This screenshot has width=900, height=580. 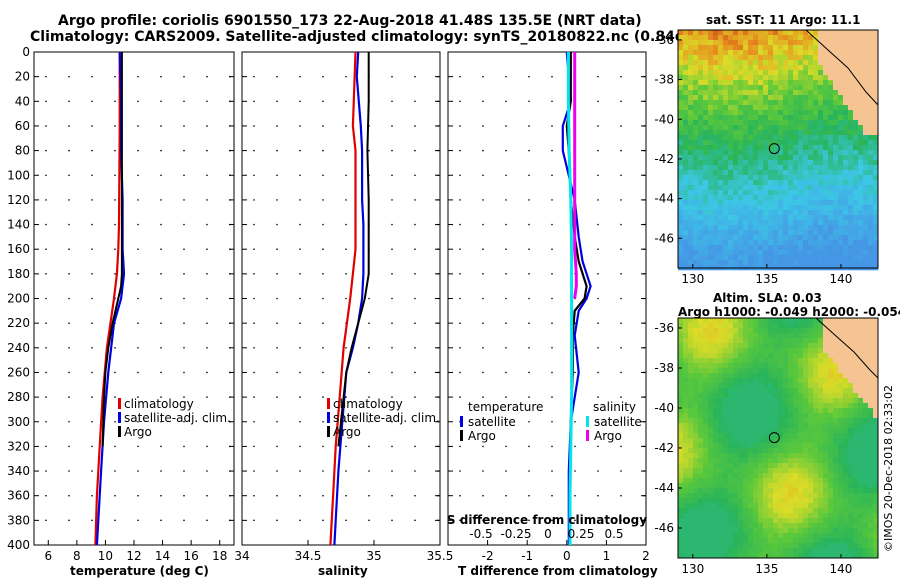 I want to click on ytick-label-80: 80, so click(x=22, y=151).